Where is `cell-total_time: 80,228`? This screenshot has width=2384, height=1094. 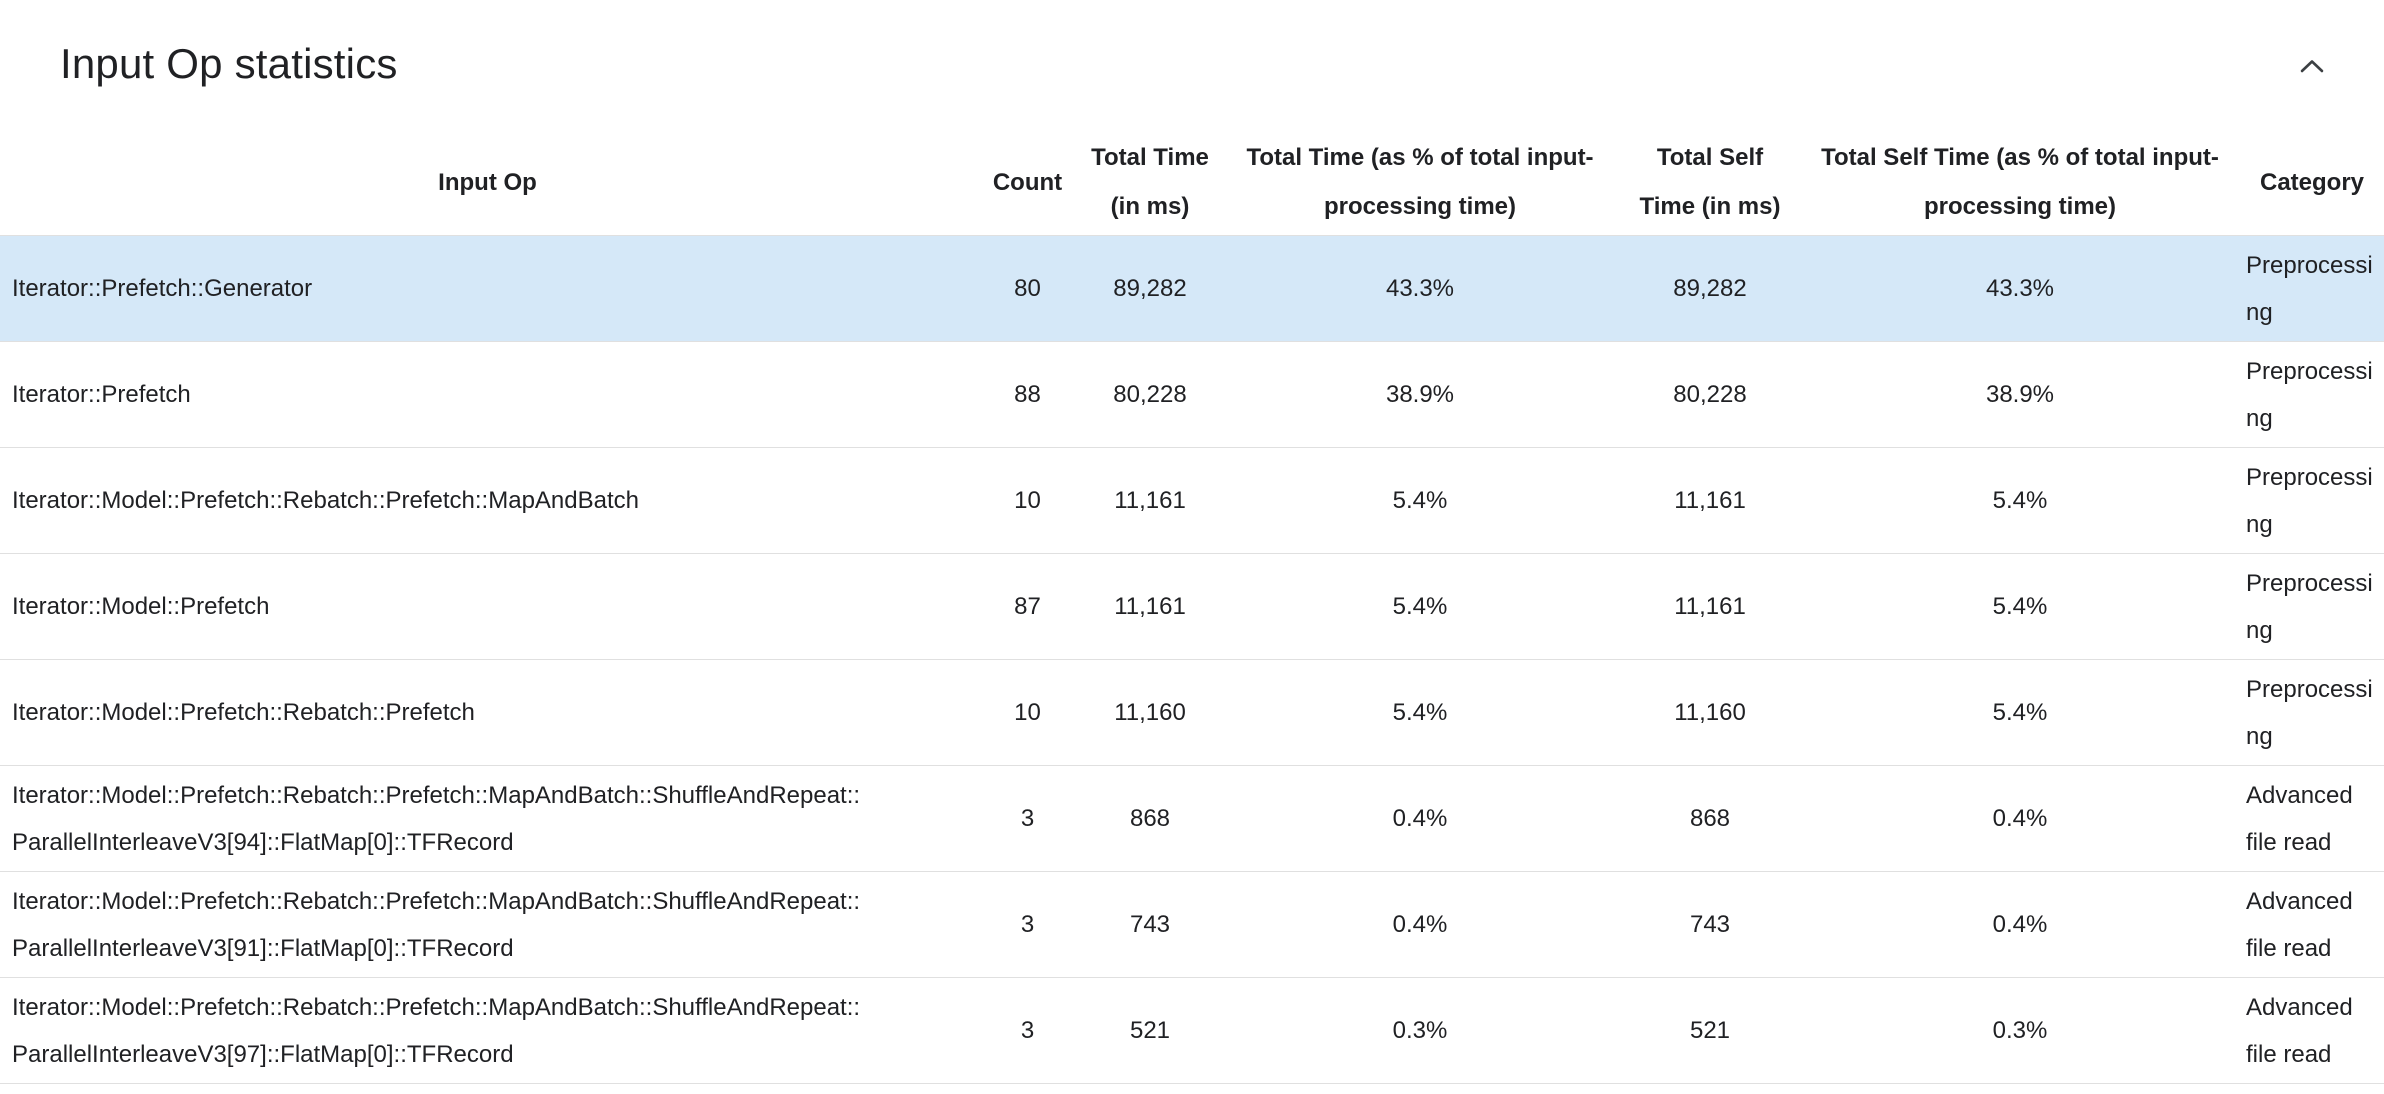
cell-total_time: 80,228 is located at coordinates (1150, 394).